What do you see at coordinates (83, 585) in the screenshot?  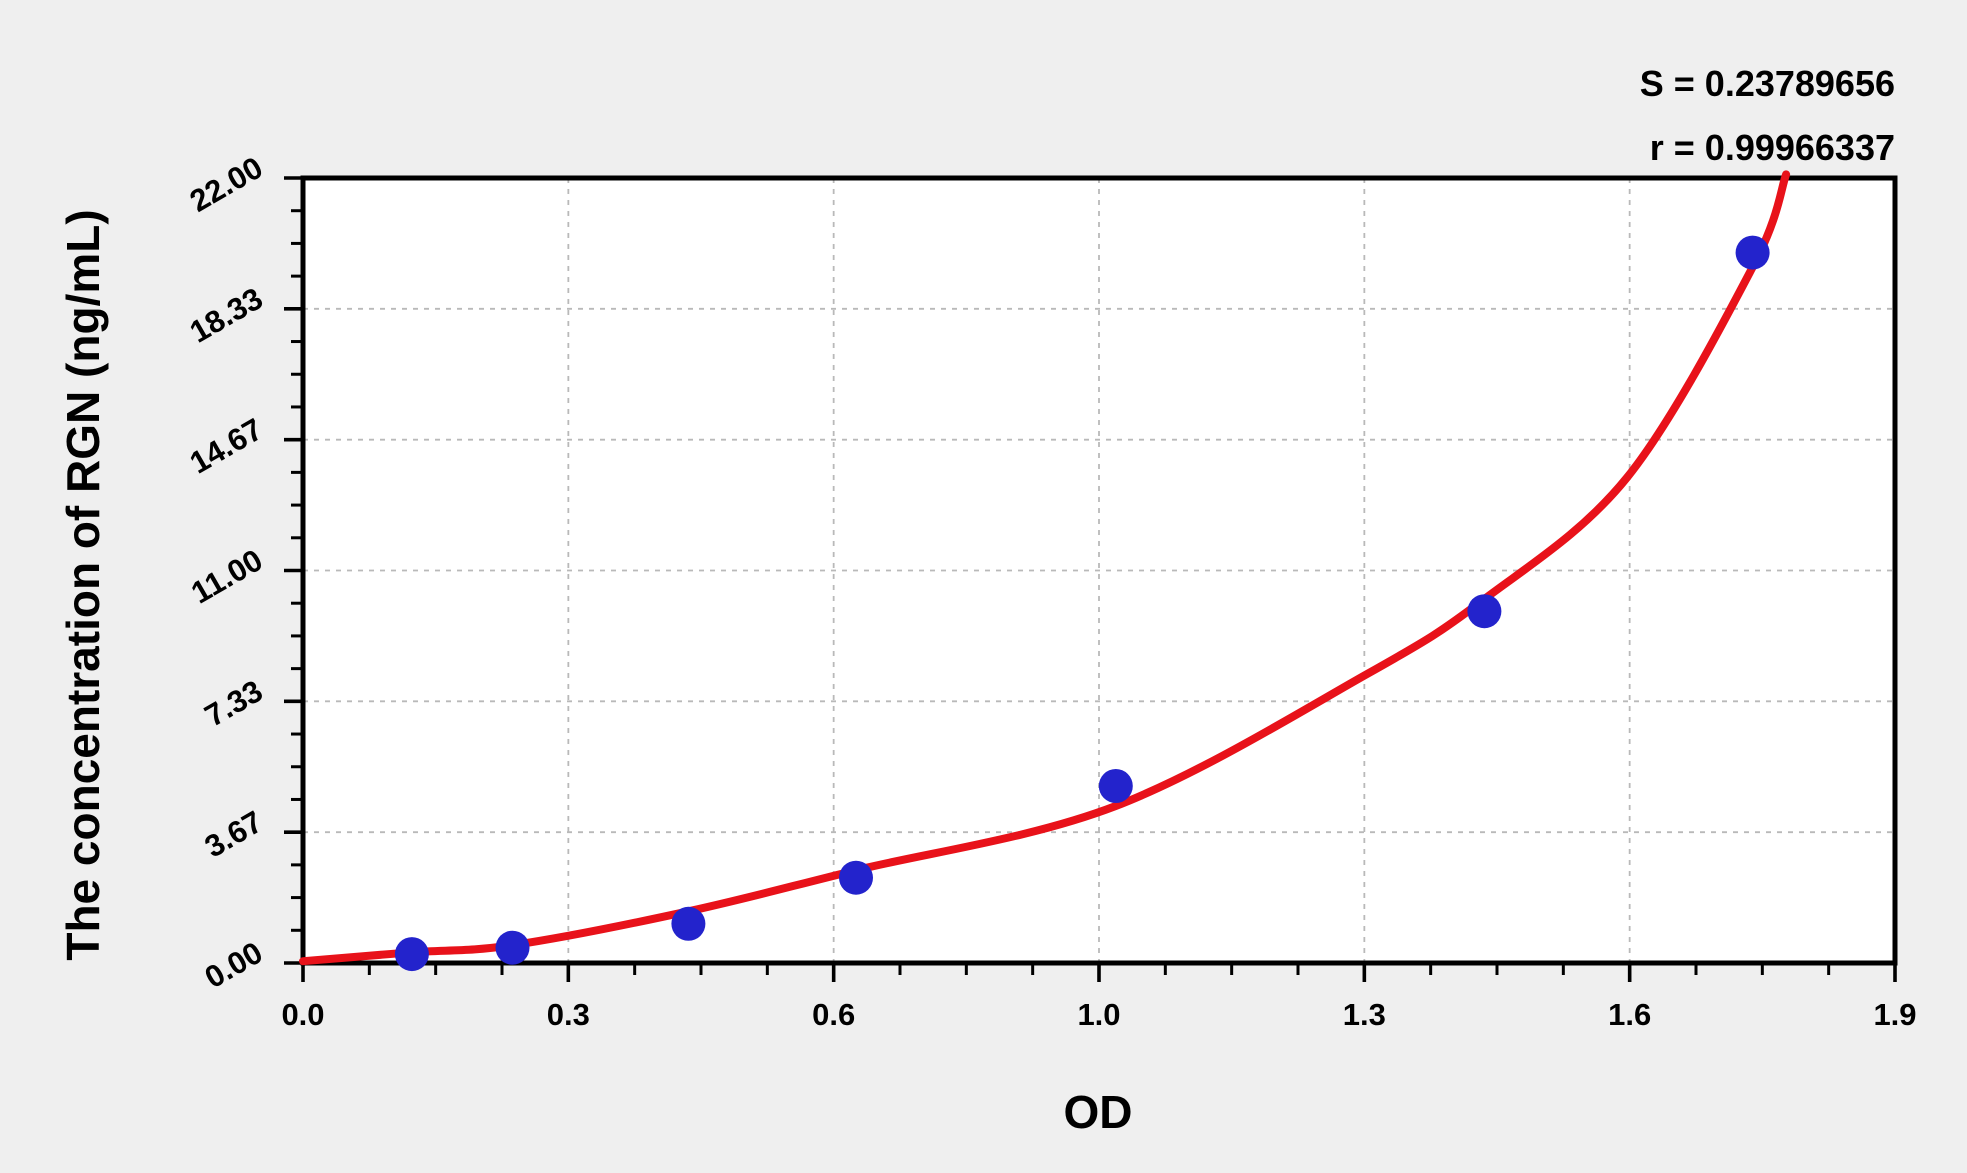 I see `y-axis-title: The concentration of RGN (ng/mL)` at bounding box center [83, 585].